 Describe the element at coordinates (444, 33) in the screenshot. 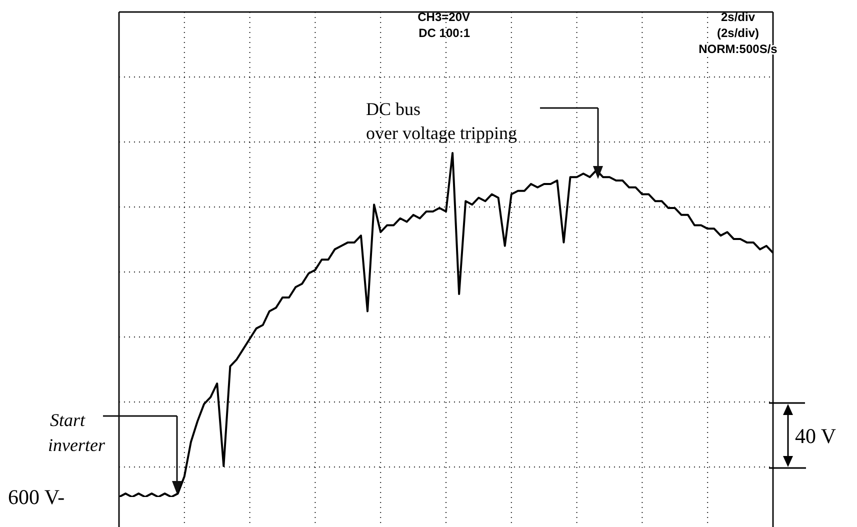

I see `text: DC 100:1` at that location.